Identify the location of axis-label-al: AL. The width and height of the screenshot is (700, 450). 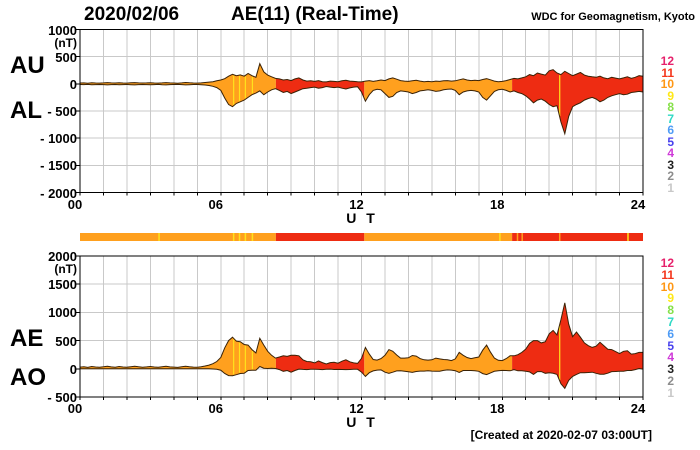
(26, 110).